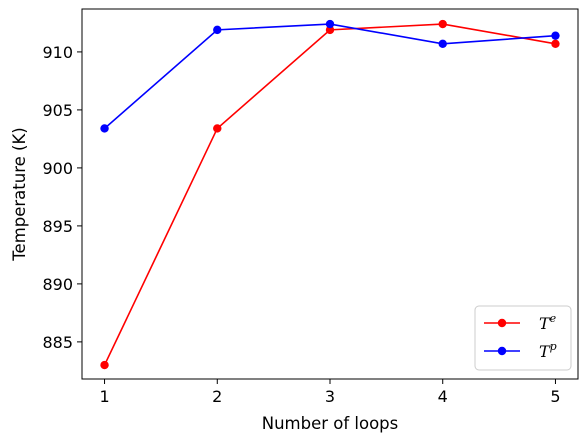 The height and width of the screenshot is (442, 587). What do you see at coordinates (57, 284) in the screenshot?
I see `y-tick-label: 890` at bounding box center [57, 284].